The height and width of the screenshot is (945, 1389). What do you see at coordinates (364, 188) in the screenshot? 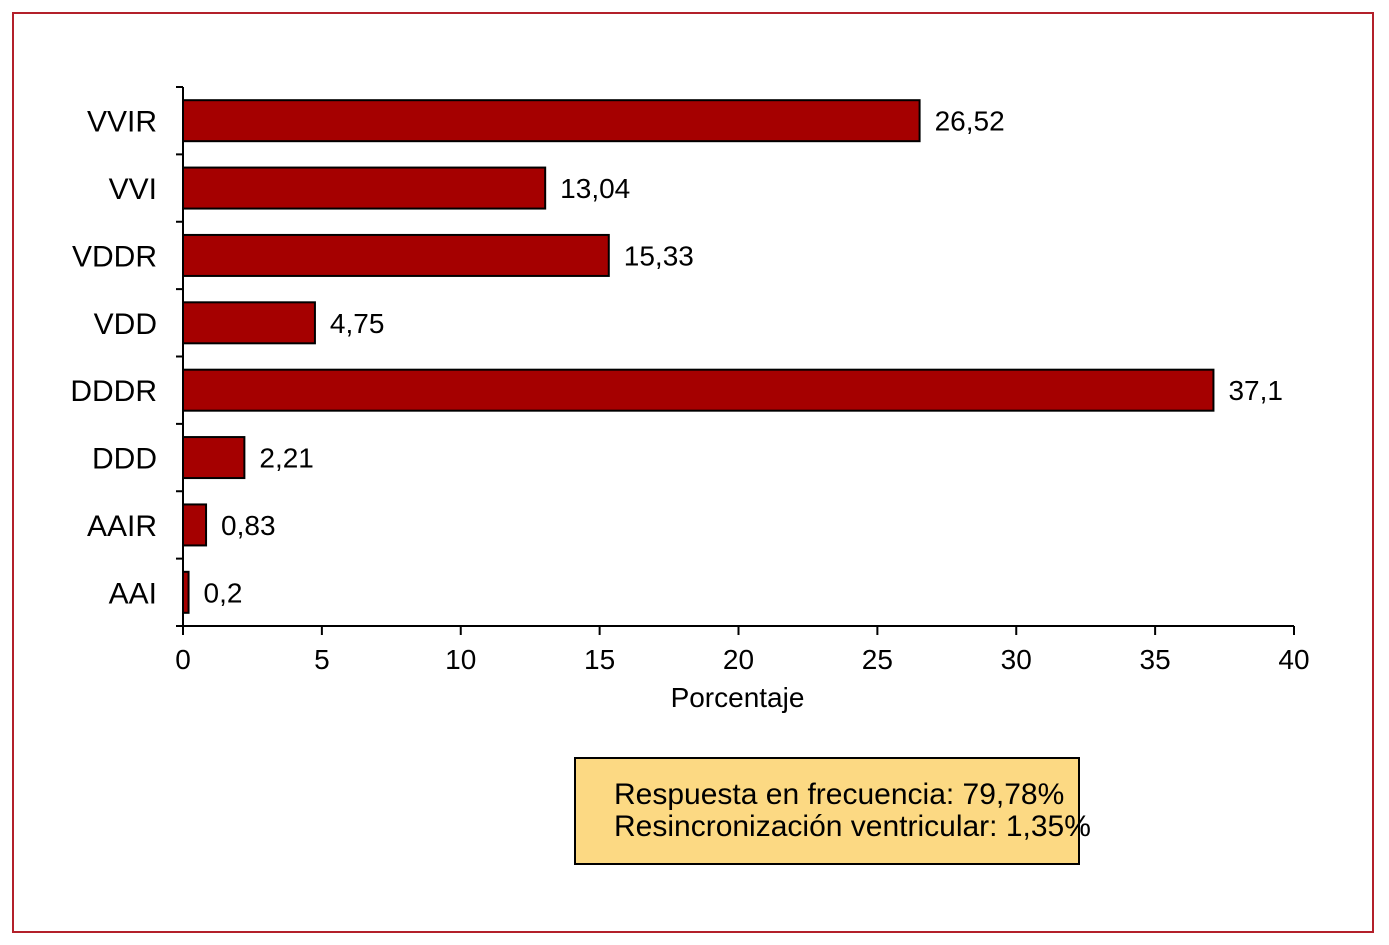
I see `bar-vvi` at bounding box center [364, 188].